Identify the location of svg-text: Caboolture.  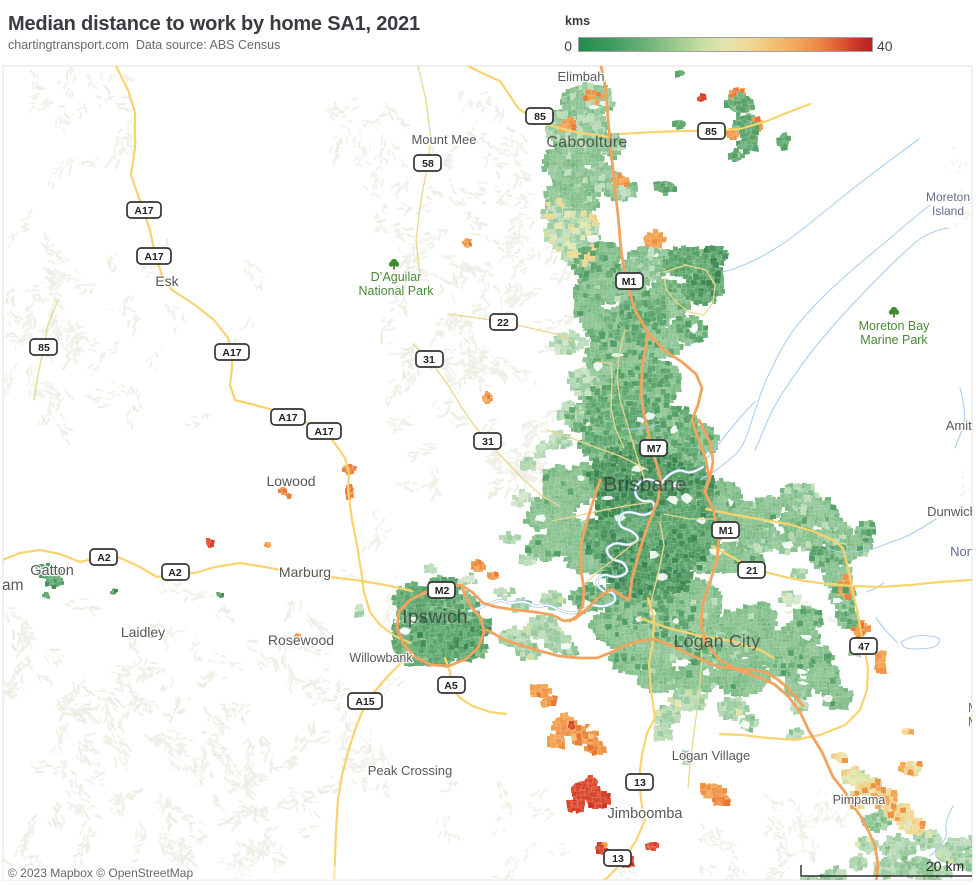
(586, 142).